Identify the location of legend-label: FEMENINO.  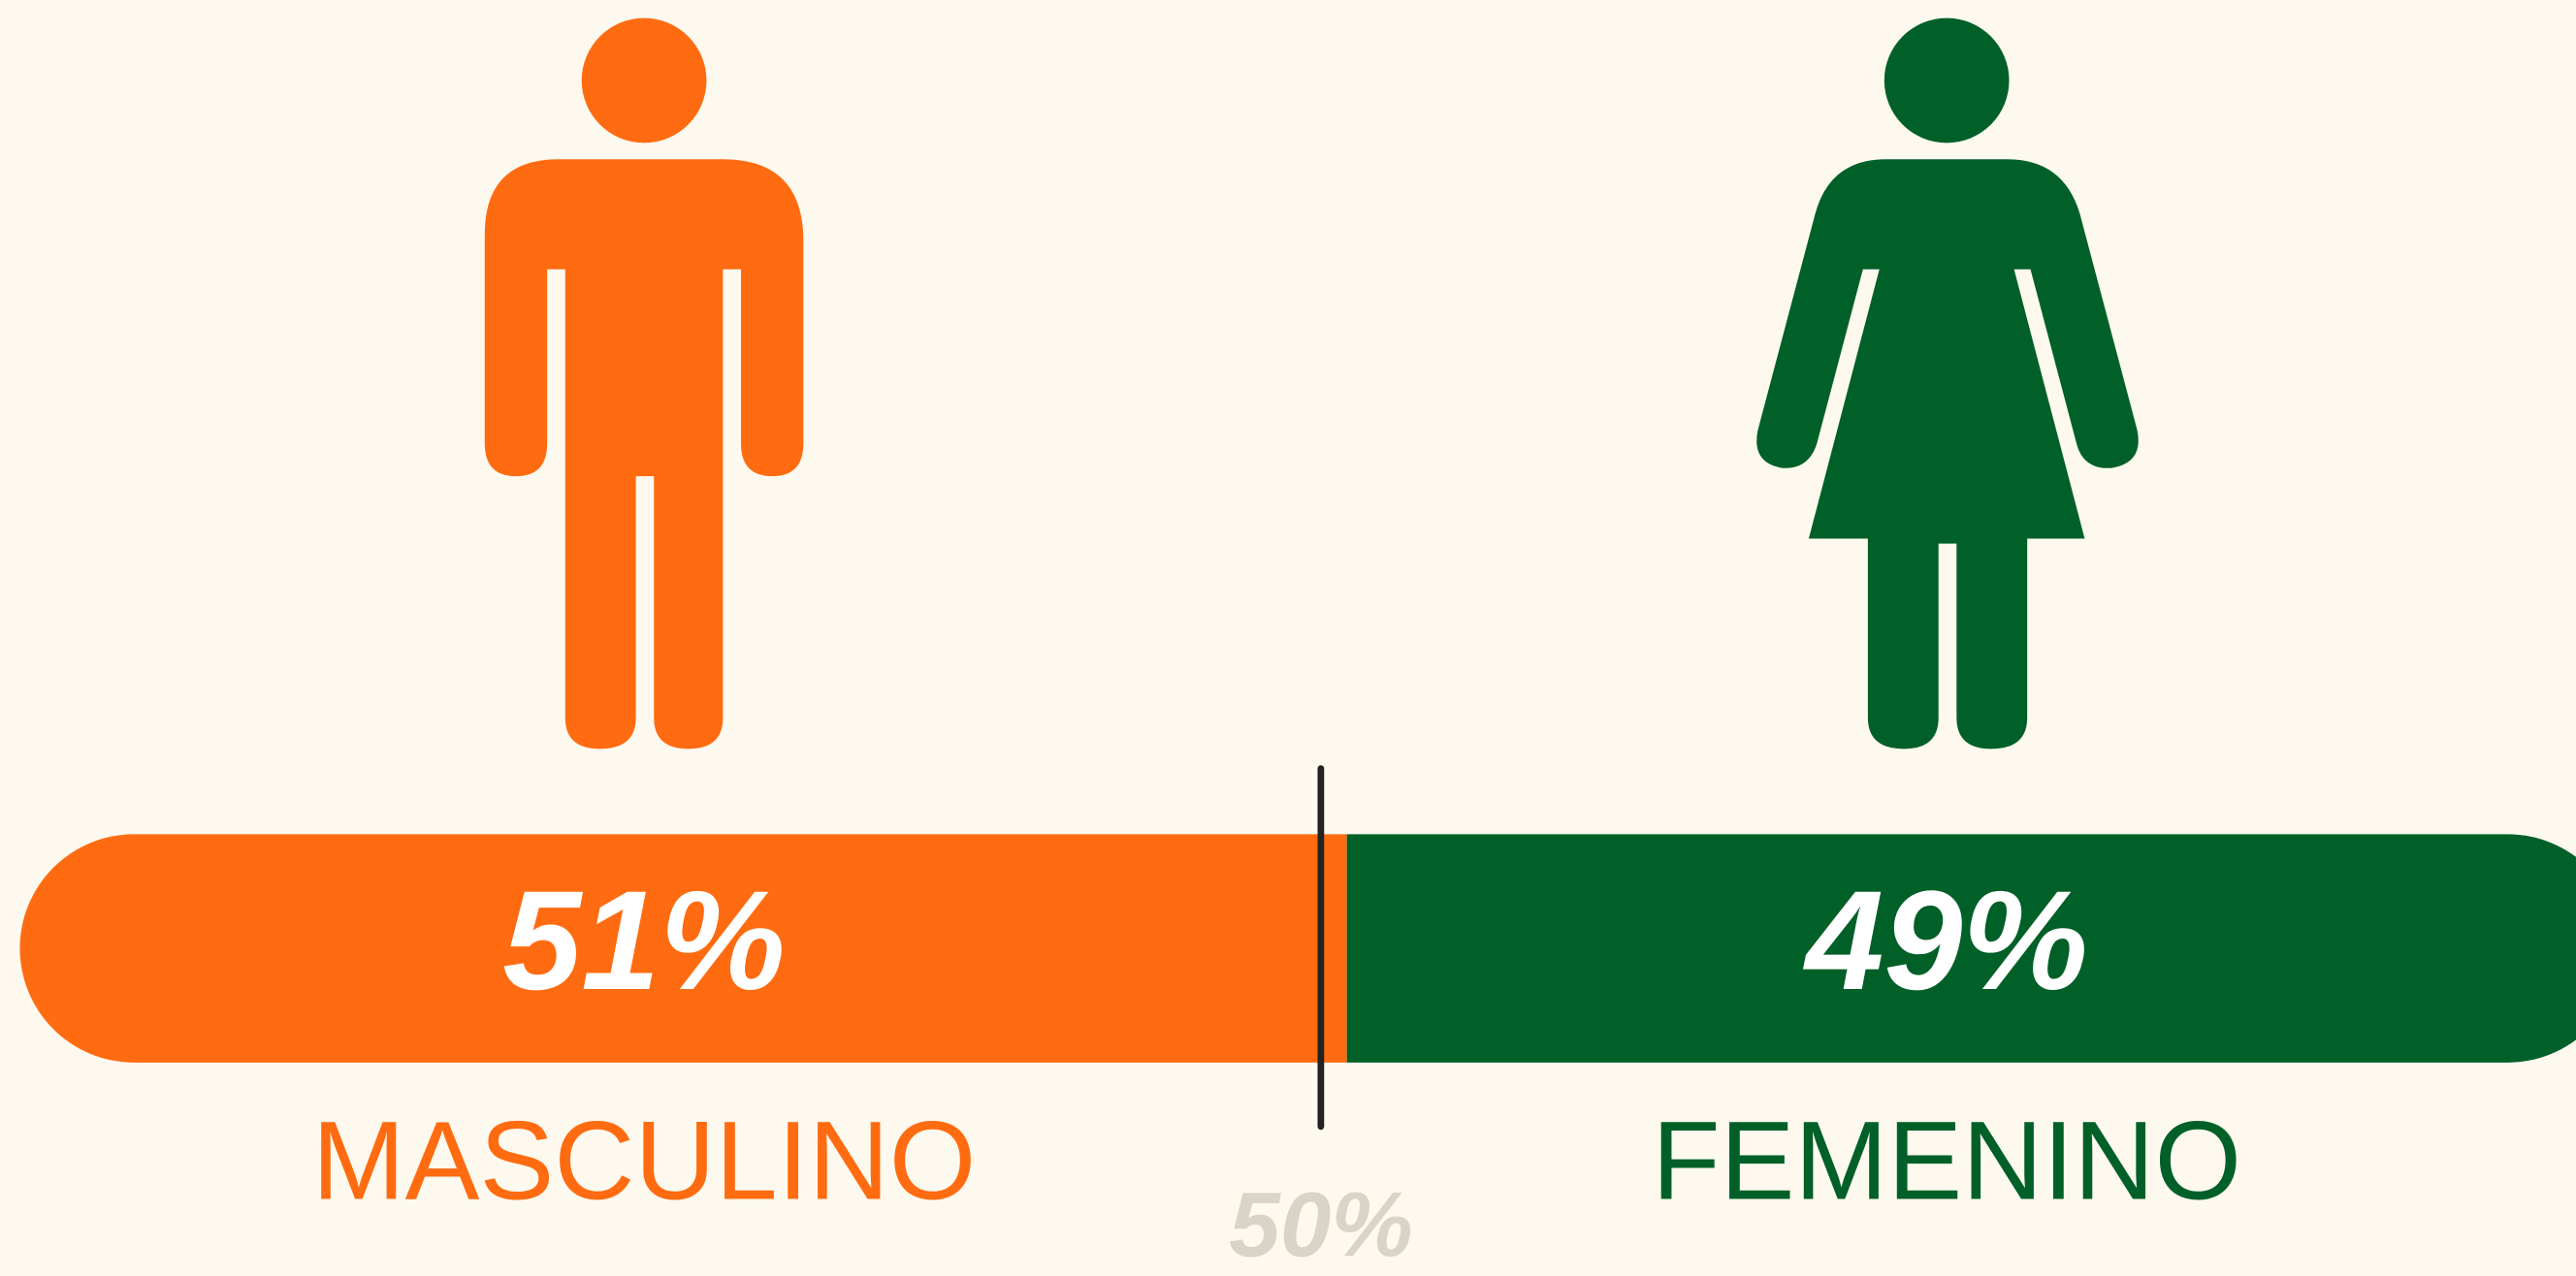
(1946, 1161).